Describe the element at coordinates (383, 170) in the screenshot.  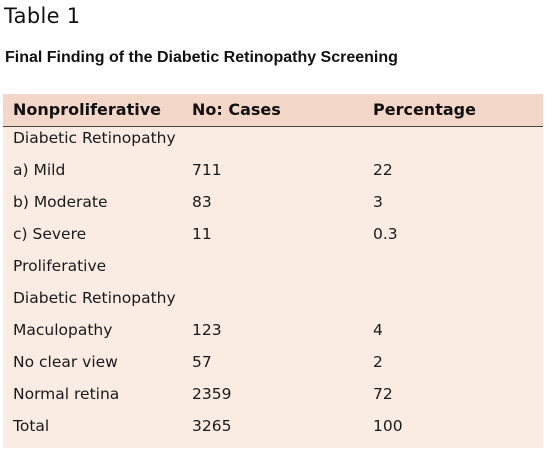
I see `row-percentage: 22` at that location.